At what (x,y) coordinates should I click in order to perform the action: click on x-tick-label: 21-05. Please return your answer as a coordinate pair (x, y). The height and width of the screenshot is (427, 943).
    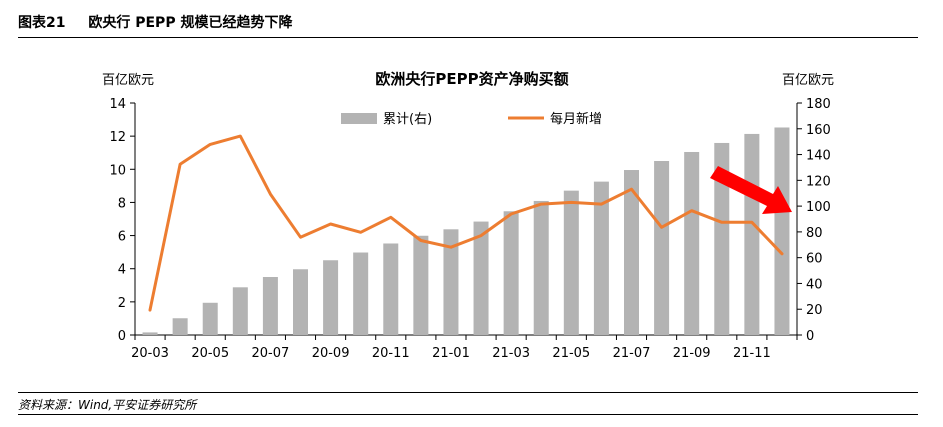
    Looking at the image, I should click on (571, 353).